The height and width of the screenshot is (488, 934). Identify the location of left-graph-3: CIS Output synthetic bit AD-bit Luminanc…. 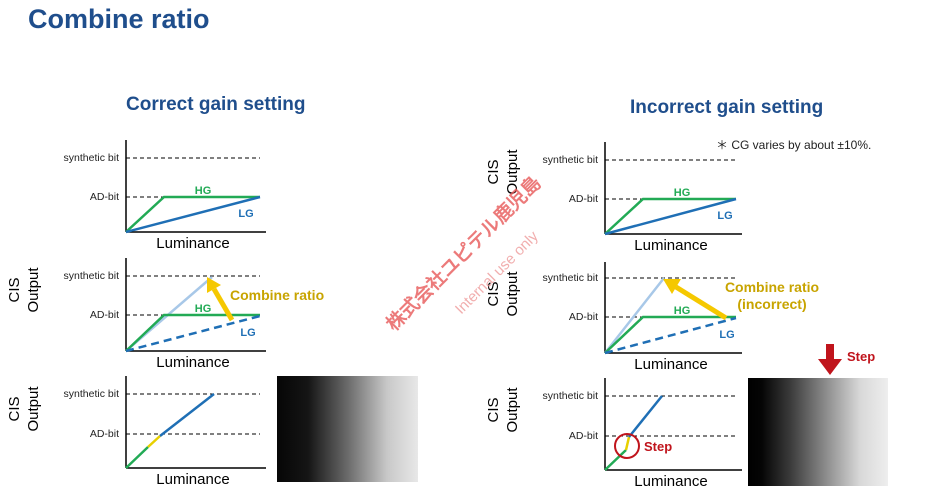
(136, 432).